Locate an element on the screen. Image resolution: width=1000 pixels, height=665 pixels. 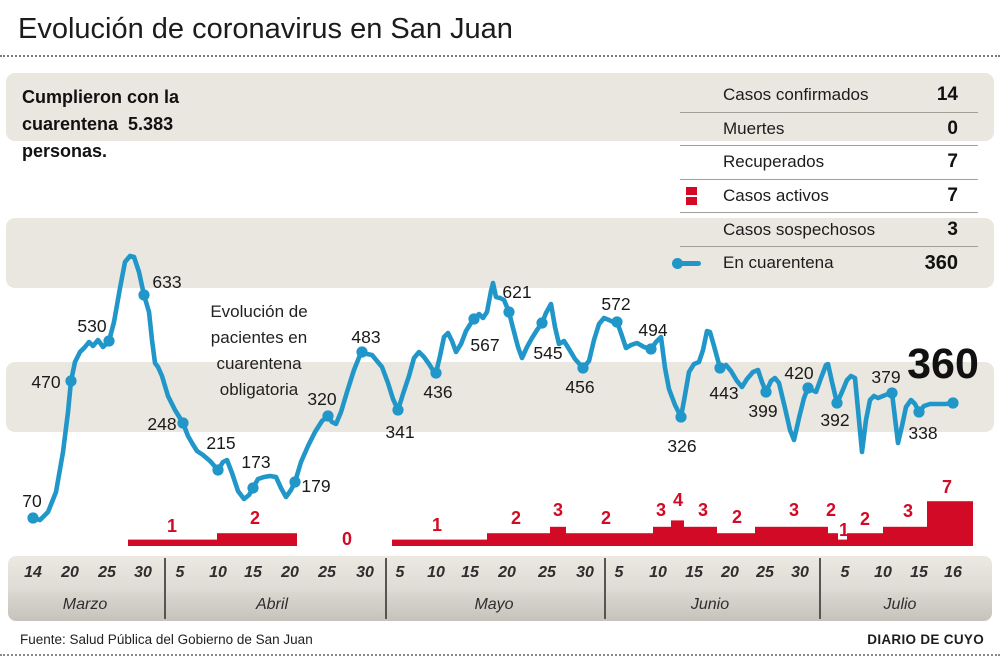
x-tick-abril-25: 25 is located at coordinates (327, 572).